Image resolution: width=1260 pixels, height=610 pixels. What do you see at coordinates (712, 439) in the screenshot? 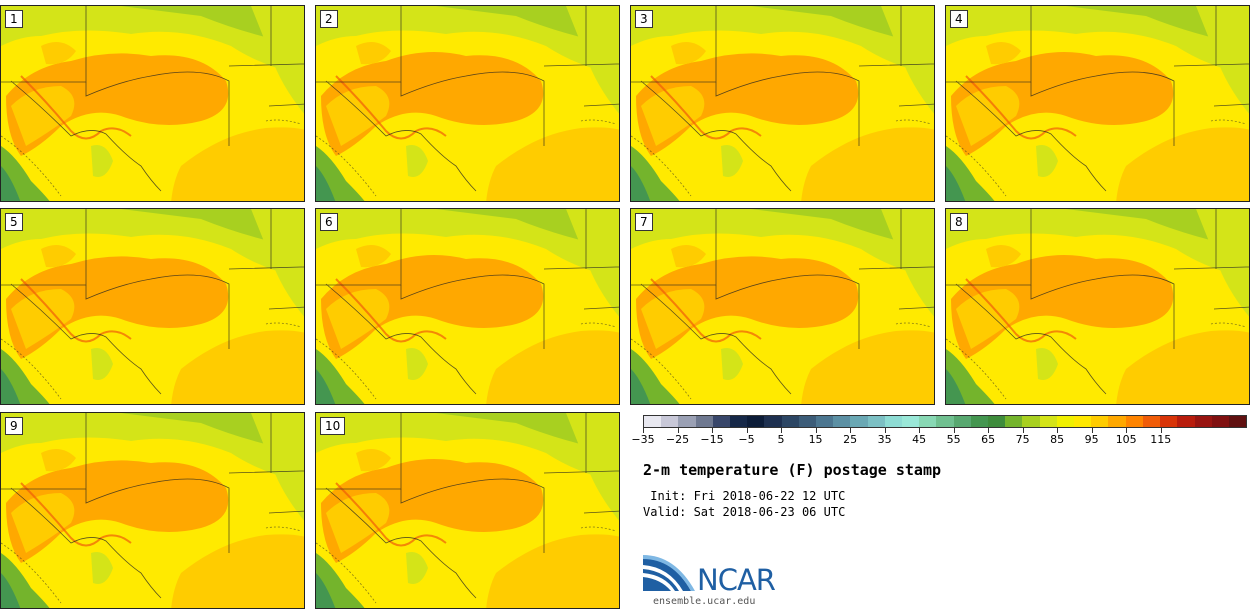
I see `colorbar-tick-label: −15` at bounding box center [712, 439].